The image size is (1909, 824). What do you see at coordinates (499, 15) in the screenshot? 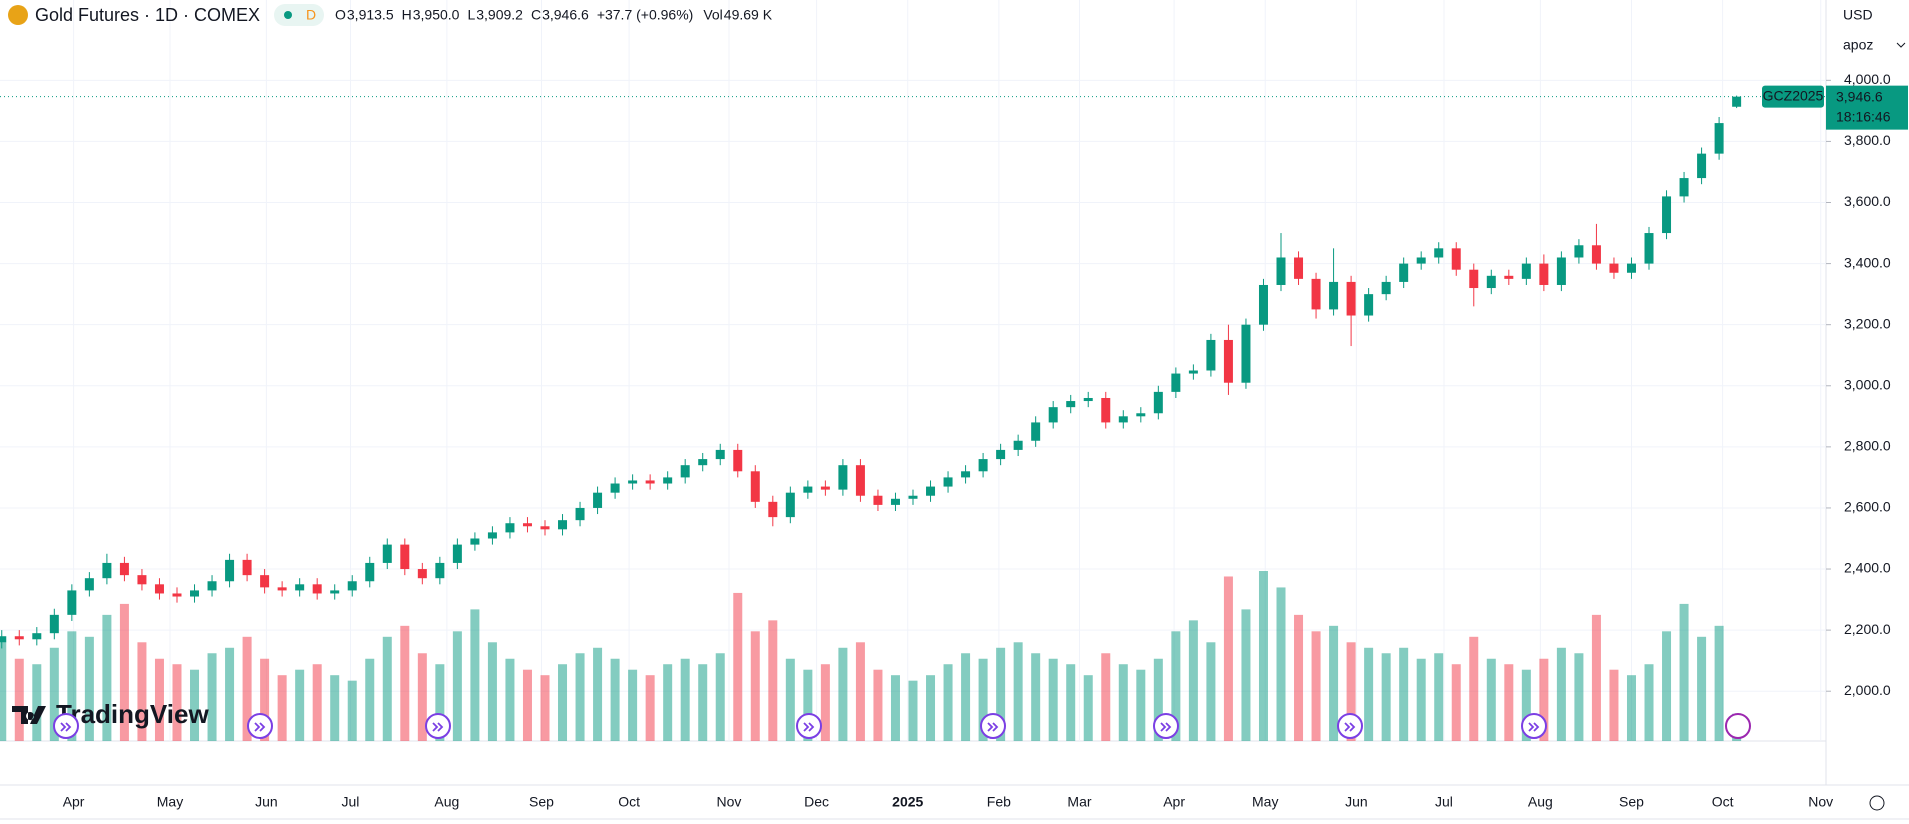
I see `ohlc-value: 3,909.2` at bounding box center [499, 15].